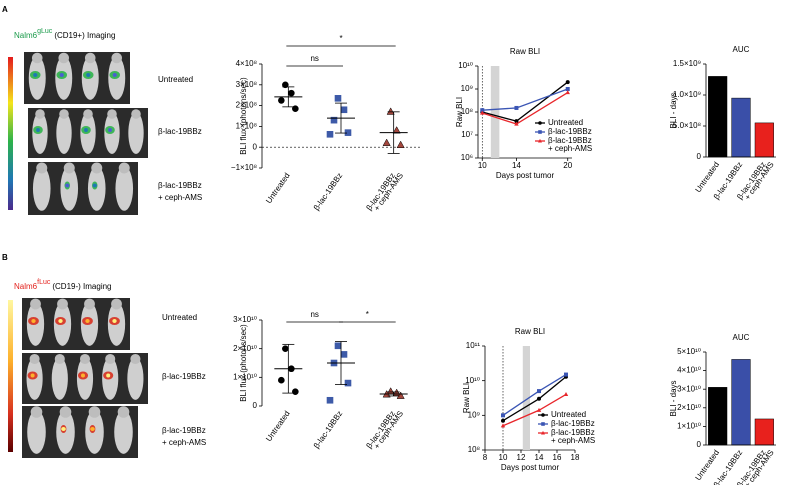  I want to click on y-tick-label: 4×10⁸, so click(246, 63).